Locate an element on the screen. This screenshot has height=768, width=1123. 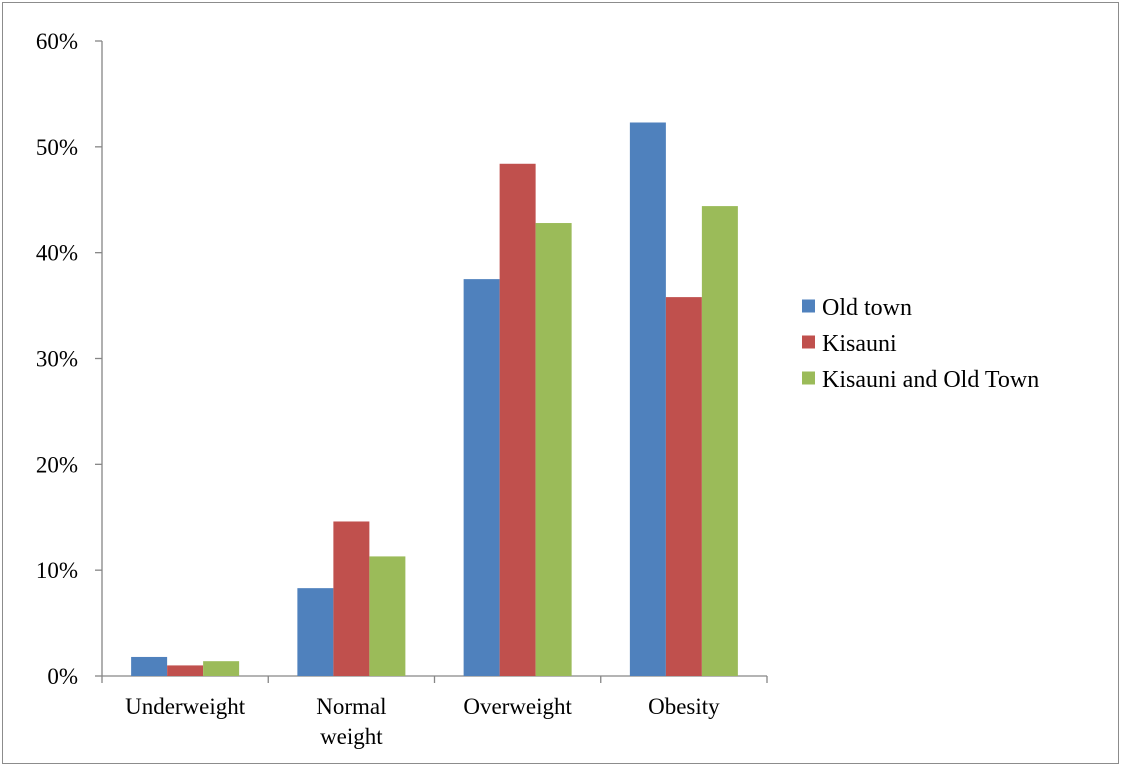
x-tick-label-line: Obesity is located at coordinates (684, 706).